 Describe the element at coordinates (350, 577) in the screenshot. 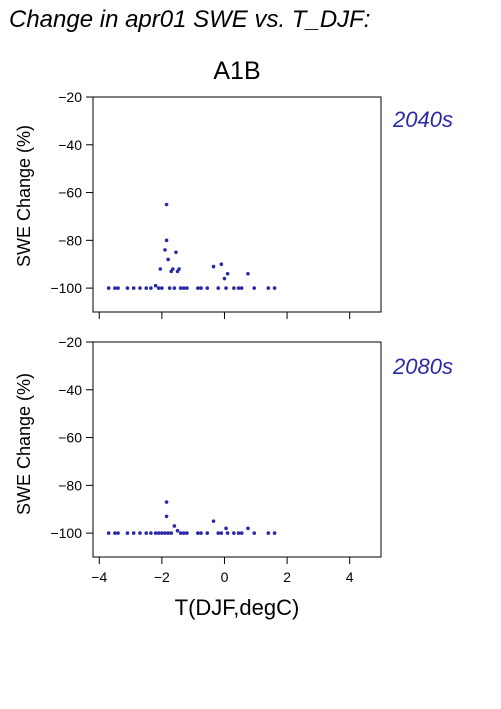

I see `x-tick-label: 4` at that location.